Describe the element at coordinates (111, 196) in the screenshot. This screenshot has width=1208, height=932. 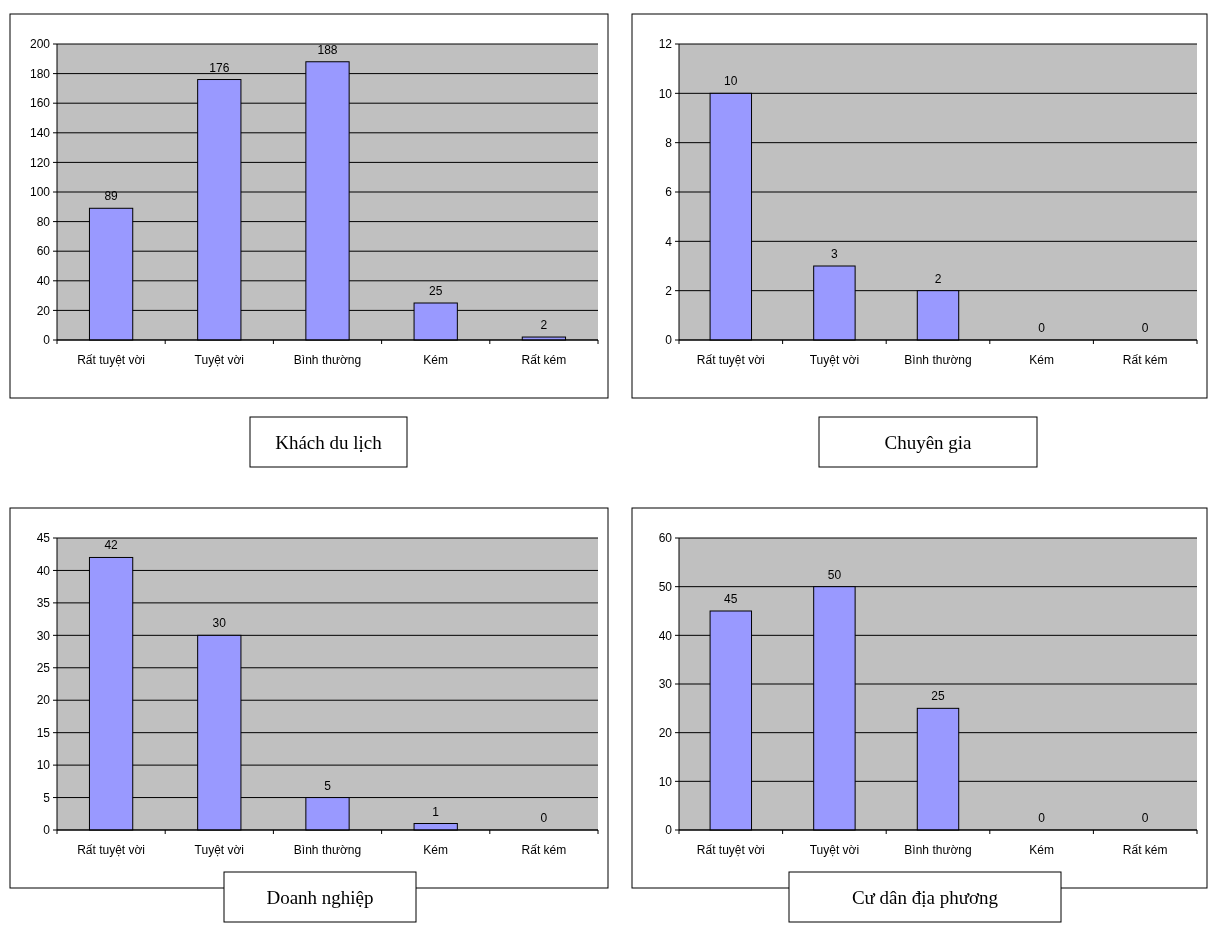
I see `data-label: 89` at that location.